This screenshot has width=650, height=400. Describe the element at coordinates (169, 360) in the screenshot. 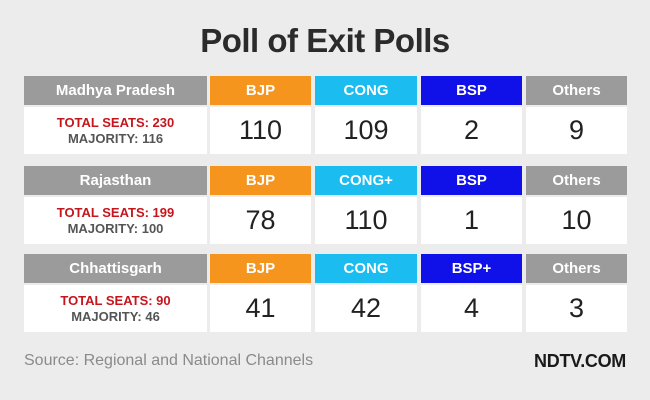

I see `source-note: Source: Regional and National Channels` at that location.